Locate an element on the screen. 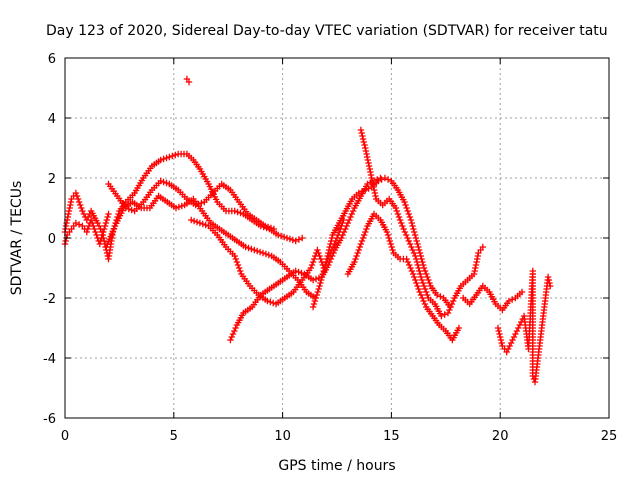  y-tick-label: 2 is located at coordinates (52, 179).